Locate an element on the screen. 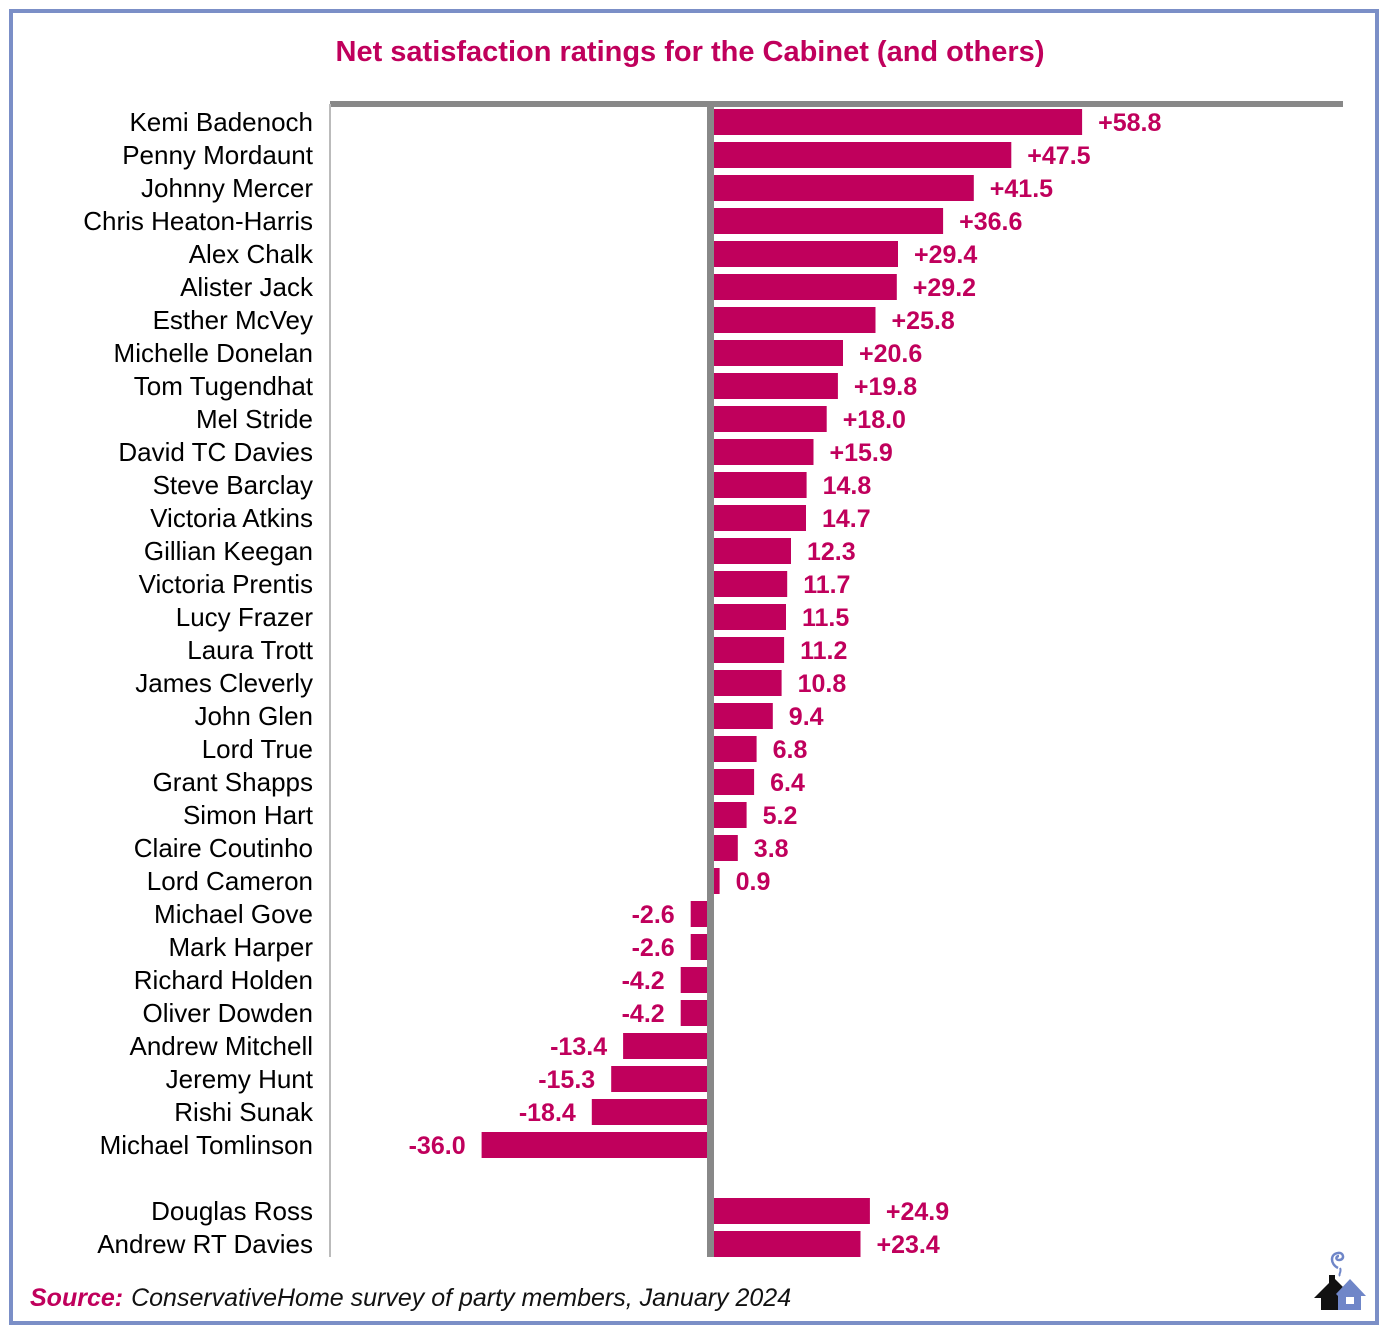 The height and width of the screenshot is (1331, 1389). source-prefix: Source: is located at coordinates (77, 1298).